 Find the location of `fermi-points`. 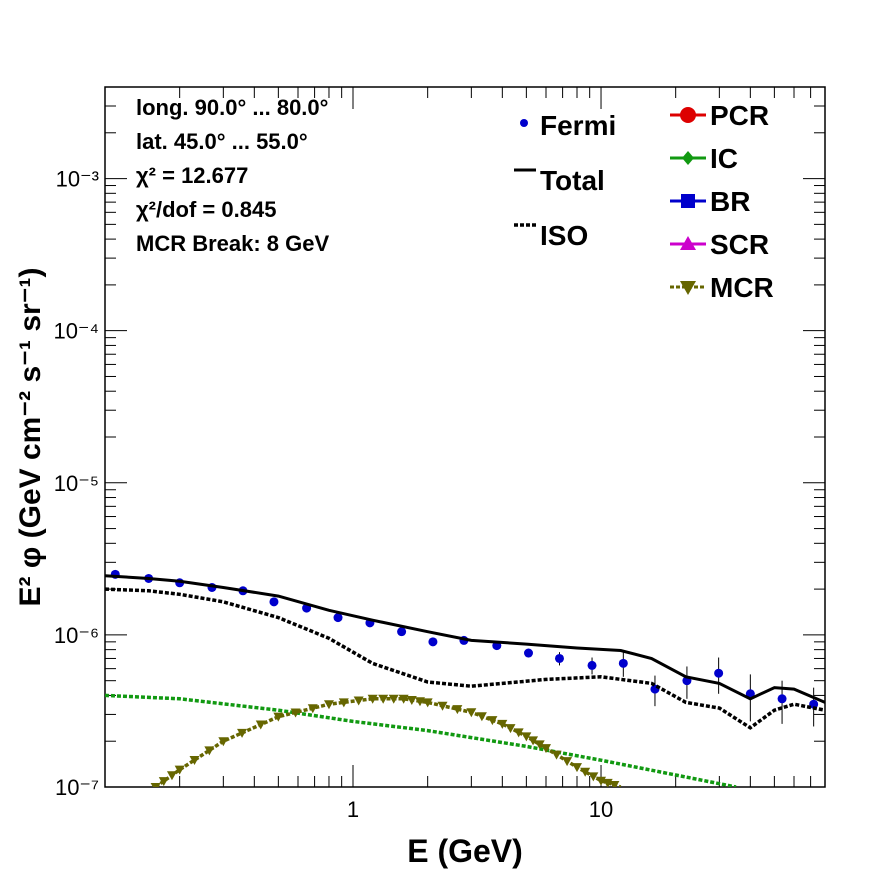

fermi-points is located at coordinates (464, 648).